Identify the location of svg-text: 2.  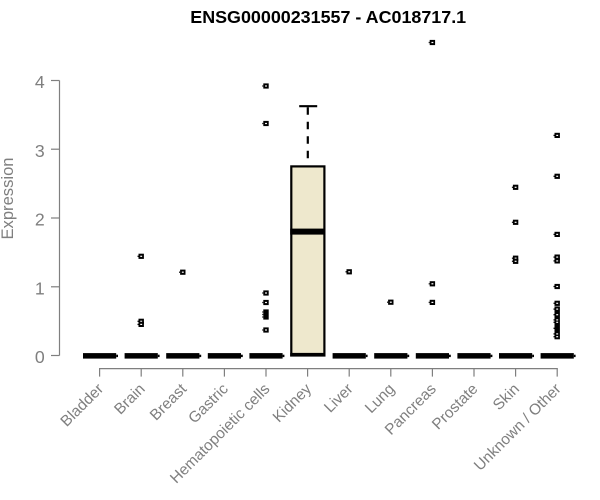
(40, 220).